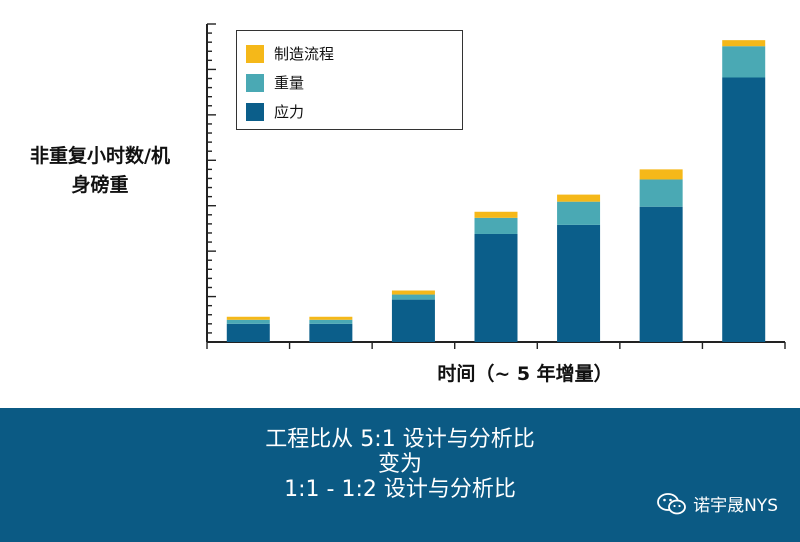 The height and width of the screenshot is (542, 800). I want to click on banner-line-3: 1:1 - 1:2 设计与分析比, so click(400, 489).